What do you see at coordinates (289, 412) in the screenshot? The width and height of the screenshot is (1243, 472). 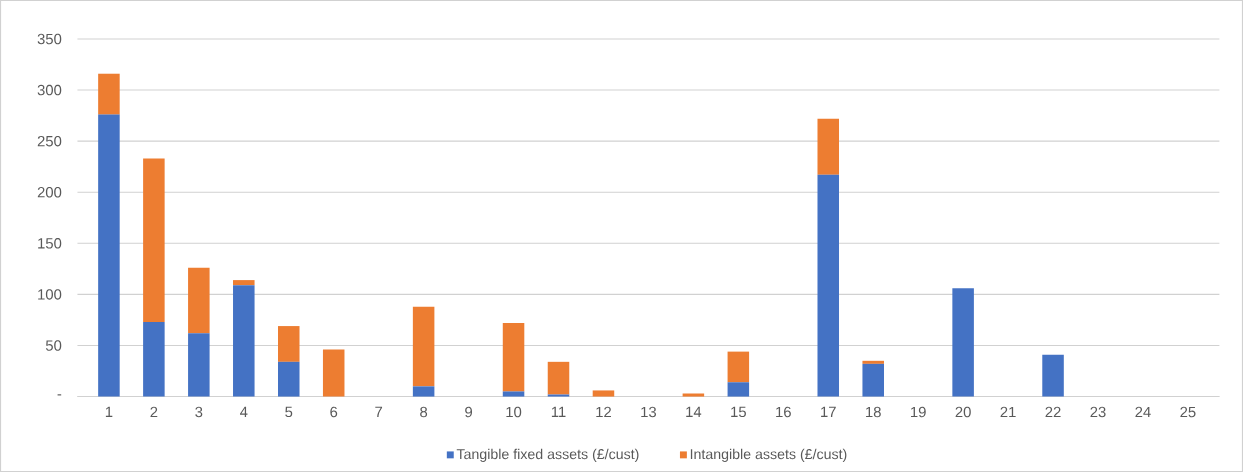 I see `x-tick-label: 5` at bounding box center [289, 412].